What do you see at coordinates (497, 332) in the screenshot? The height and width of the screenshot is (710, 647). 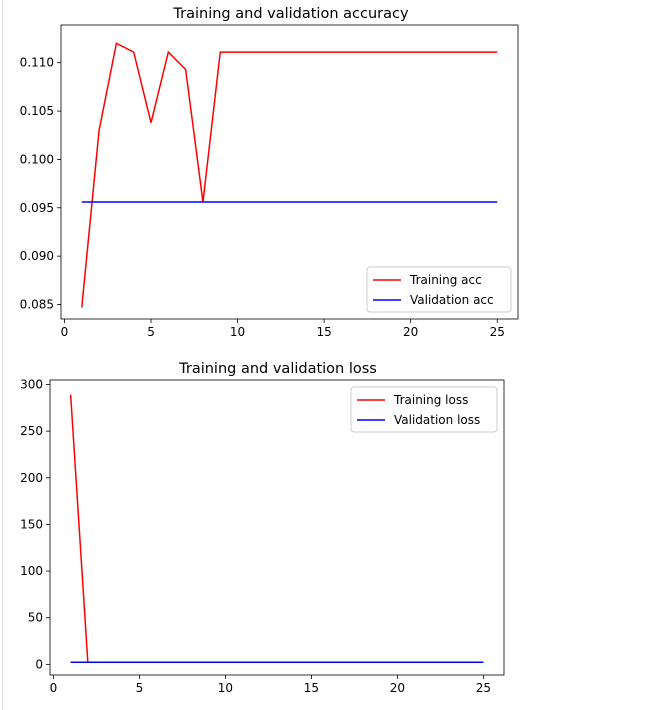 I see `accuracy-x-tick-label: 25` at bounding box center [497, 332].